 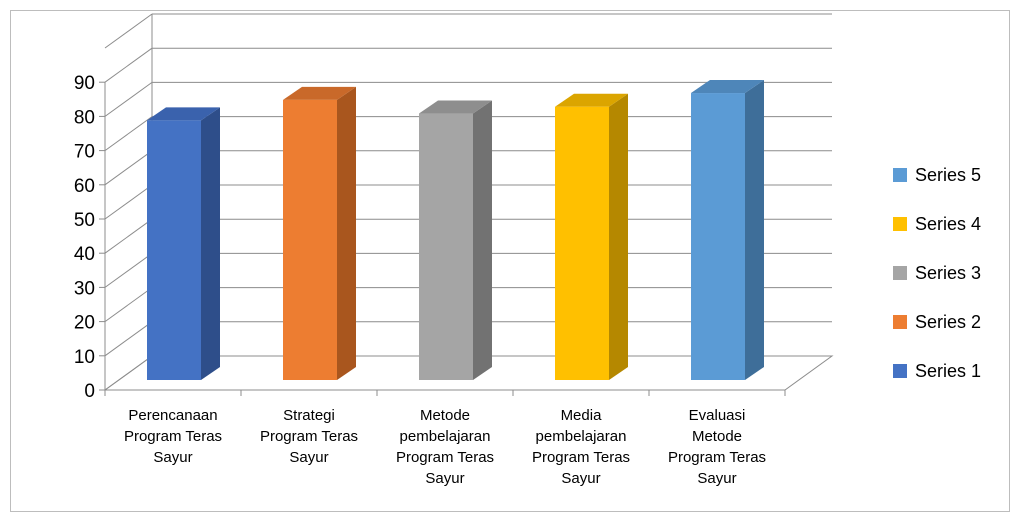 I want to click on legend-label: Series 1, so click(x=948, y=371).